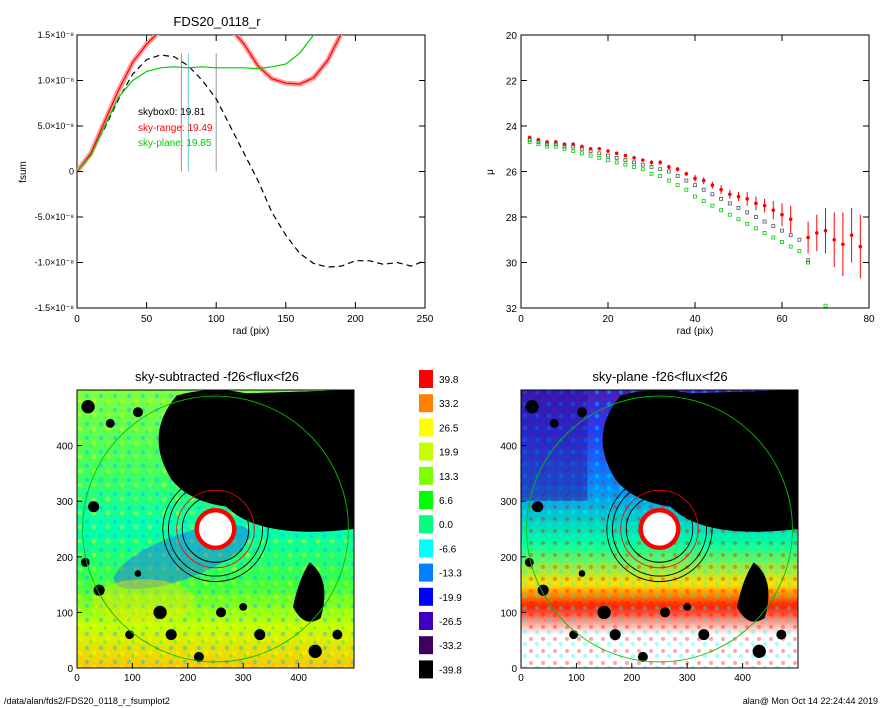 The width and height of the screenshot is (885, 708). I want to click on y-tick-label: 0, so click(71, 172).